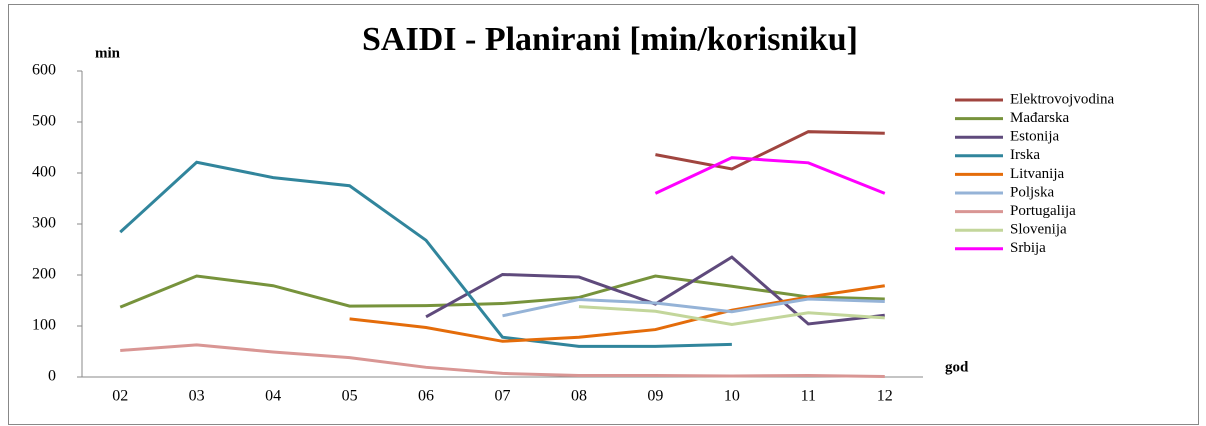 Image resolution: width=1206 pixels, height=426 pixels. What do you see at coordinates (579, 396) in the screenshot?
I see `x-tick-label: 08` at bounding box center [579, 396].